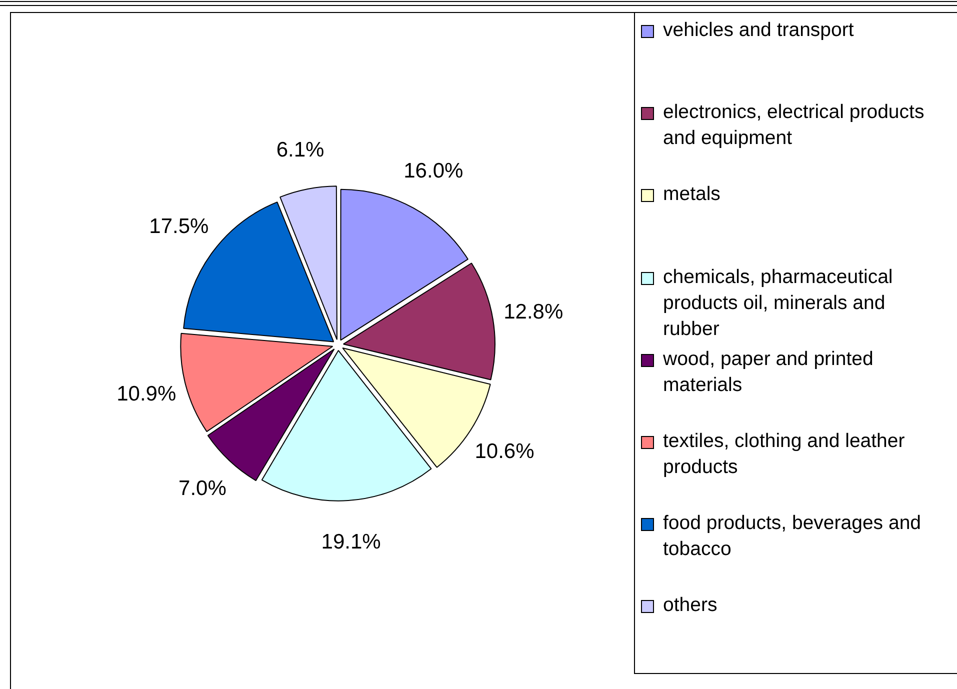 This screenshot has width=957, height=689. Describe the element at coordinates (351, 542) in the screenshot. I see `data-label: 19.1%` at that location.